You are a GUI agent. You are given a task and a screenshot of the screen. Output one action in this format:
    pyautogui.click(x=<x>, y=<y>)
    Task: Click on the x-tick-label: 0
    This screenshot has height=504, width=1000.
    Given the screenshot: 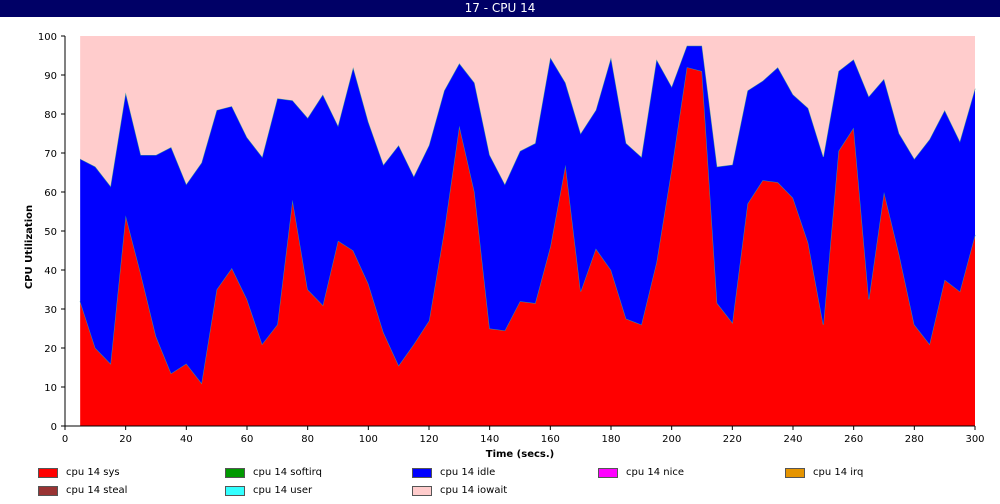 What is the action you would take?
    pyautogui.click(x=65, y=439)
    